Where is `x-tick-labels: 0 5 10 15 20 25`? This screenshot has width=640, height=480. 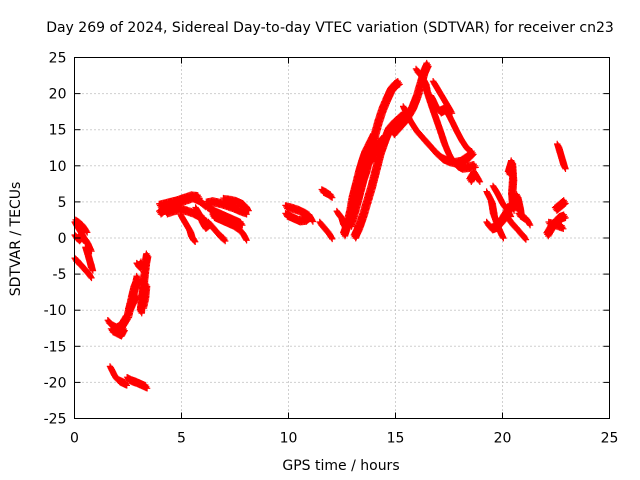
x-tick-labels: 0 5 10 15 20 25 is located at coordinates (344, 439).